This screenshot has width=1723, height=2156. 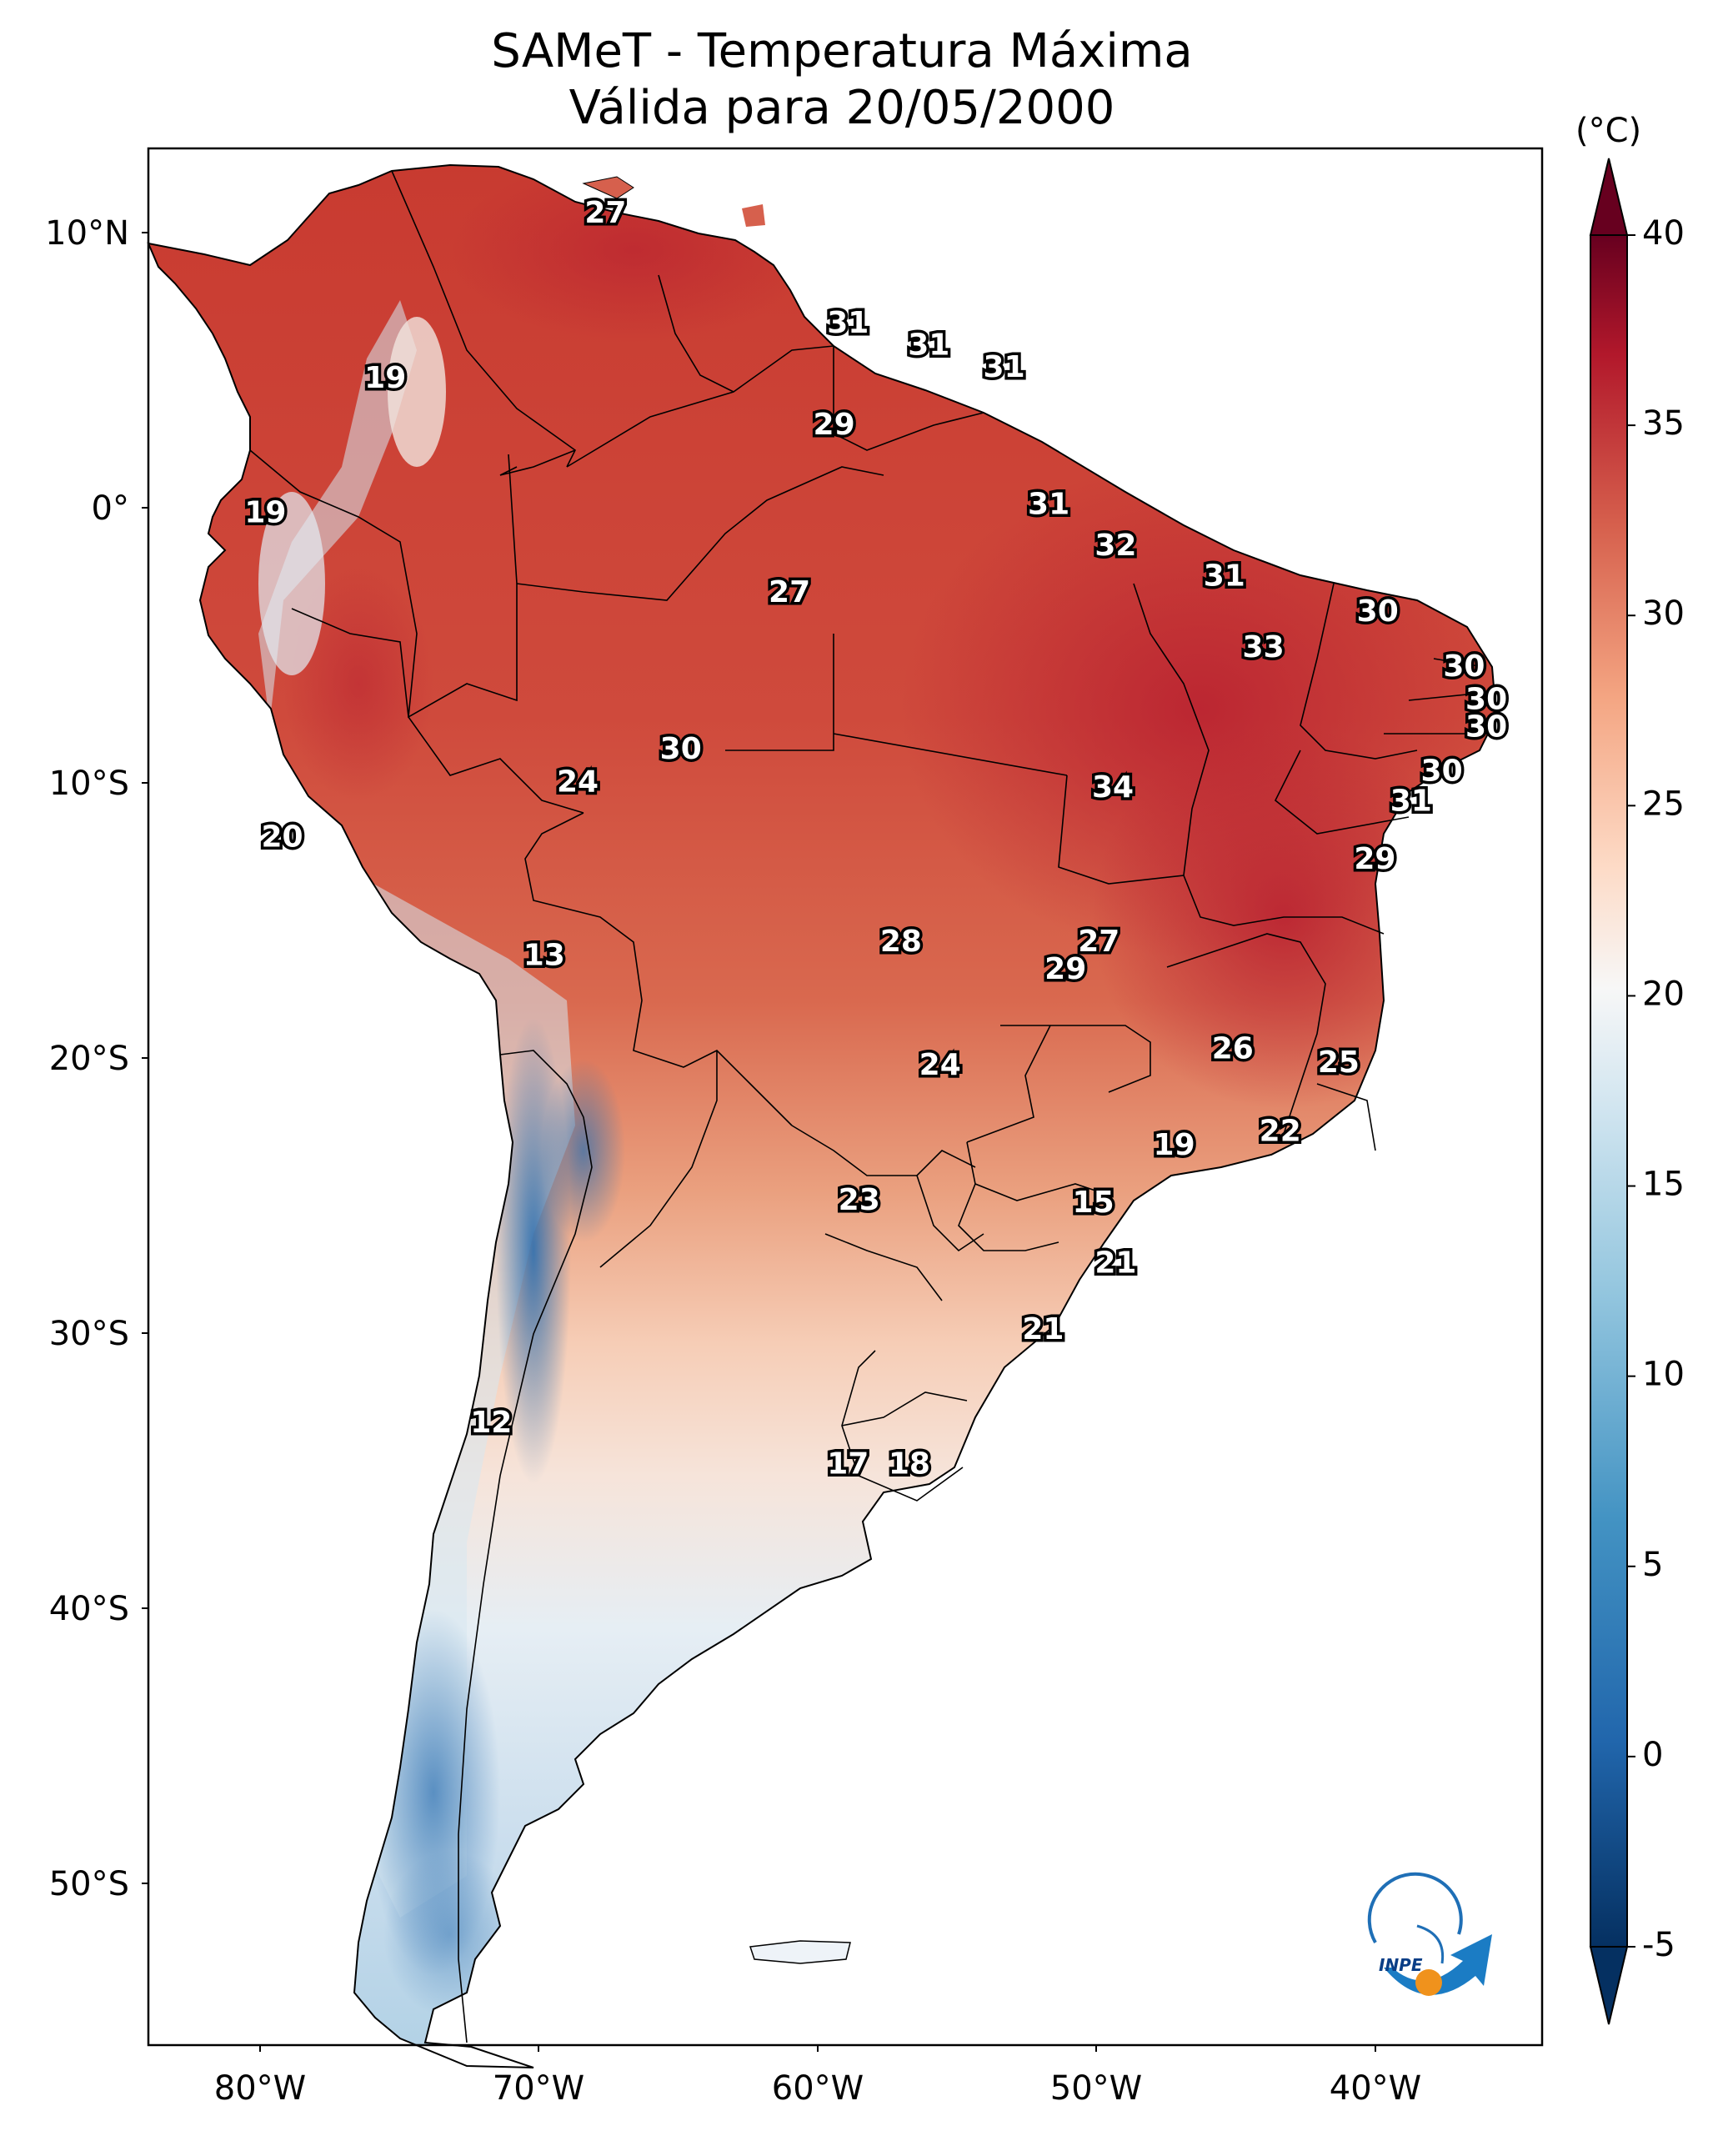 I want to click on temperature-label: 22, so click(x=1280, y=1131).